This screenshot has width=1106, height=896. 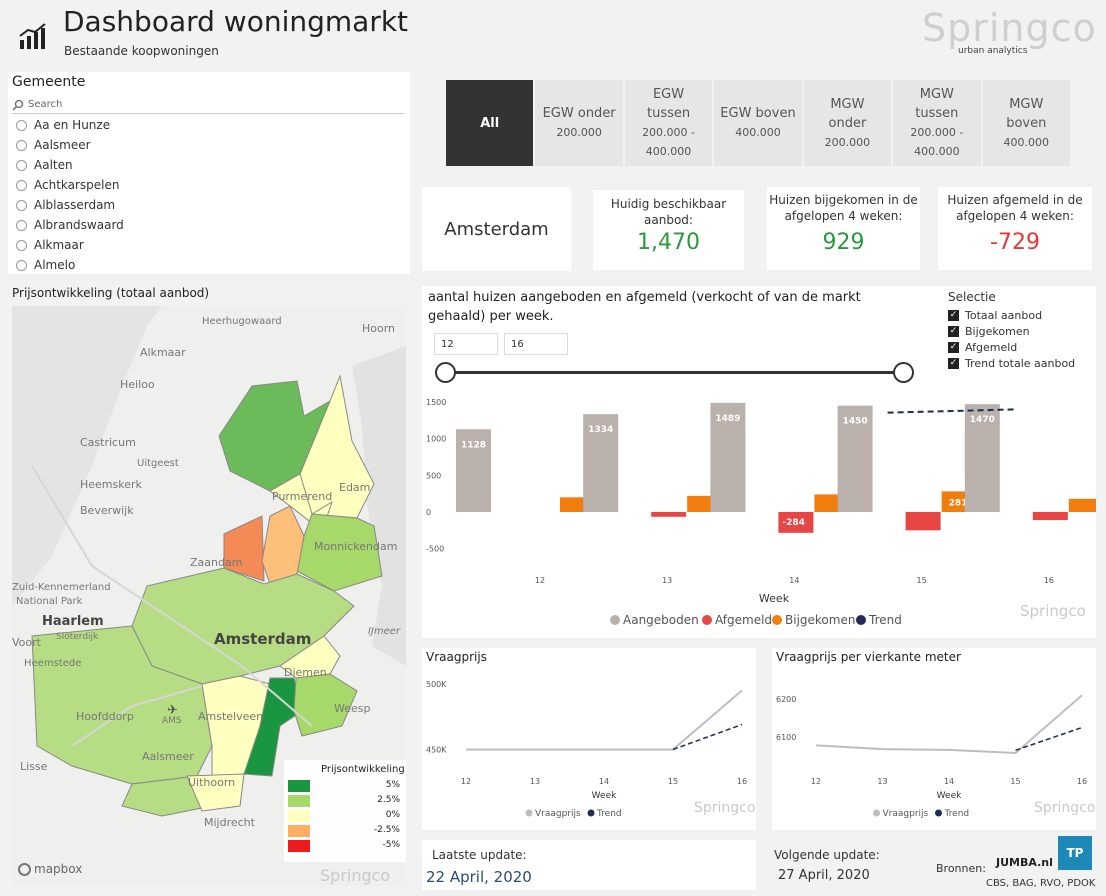 I want to click on tab-3: EGW boven 400.000, so click(x=758, y=123).